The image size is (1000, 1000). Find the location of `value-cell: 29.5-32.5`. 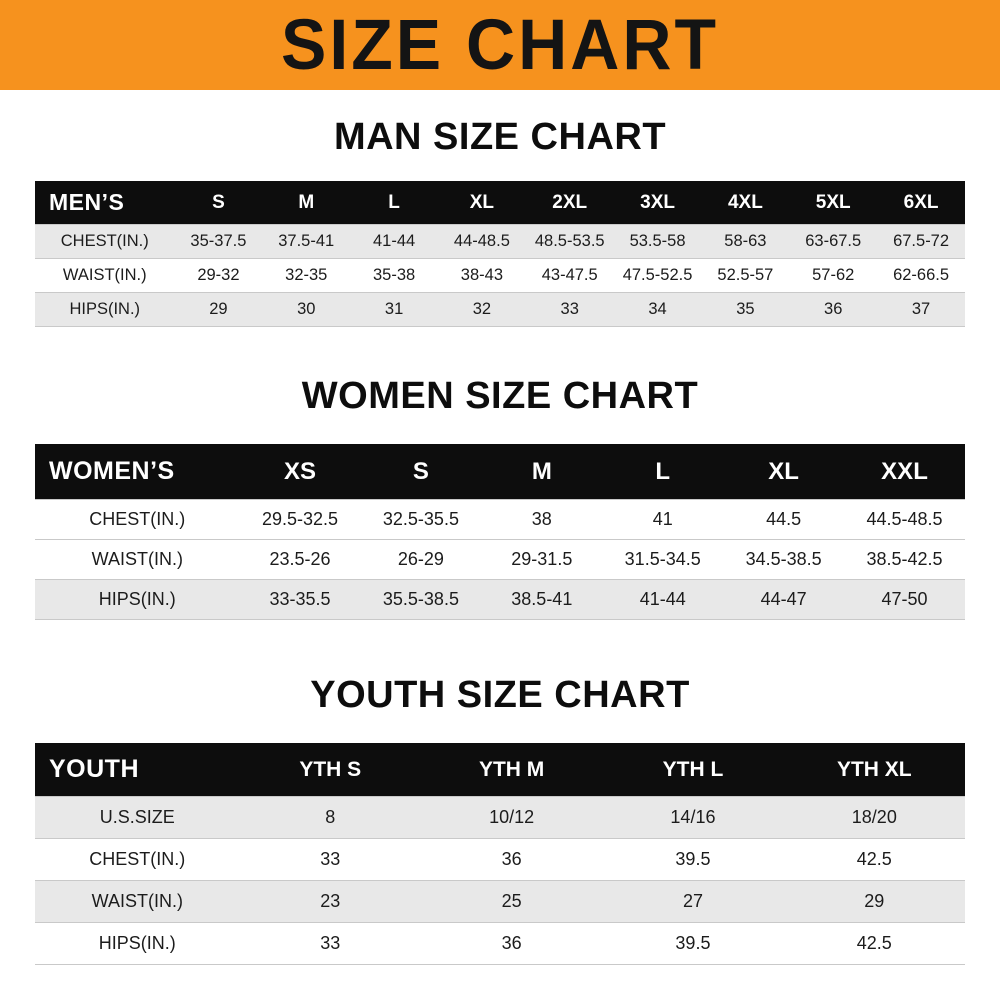

value-cell: 29.5-32.5 is located at coordinates (300, 519).